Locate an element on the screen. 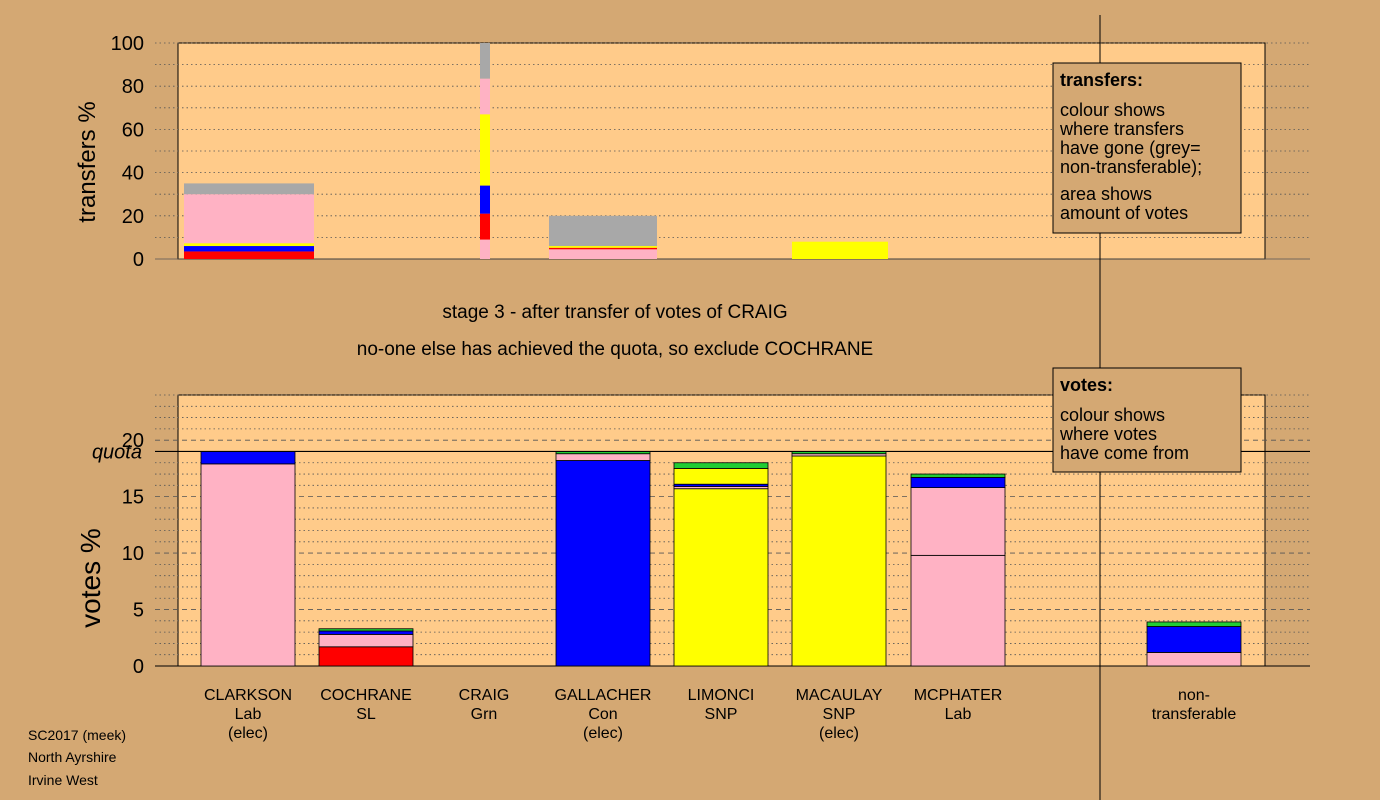 This screenshot has width=1380, height=800. footer-council: North Ayrshire is located at coordinates (72, 757).